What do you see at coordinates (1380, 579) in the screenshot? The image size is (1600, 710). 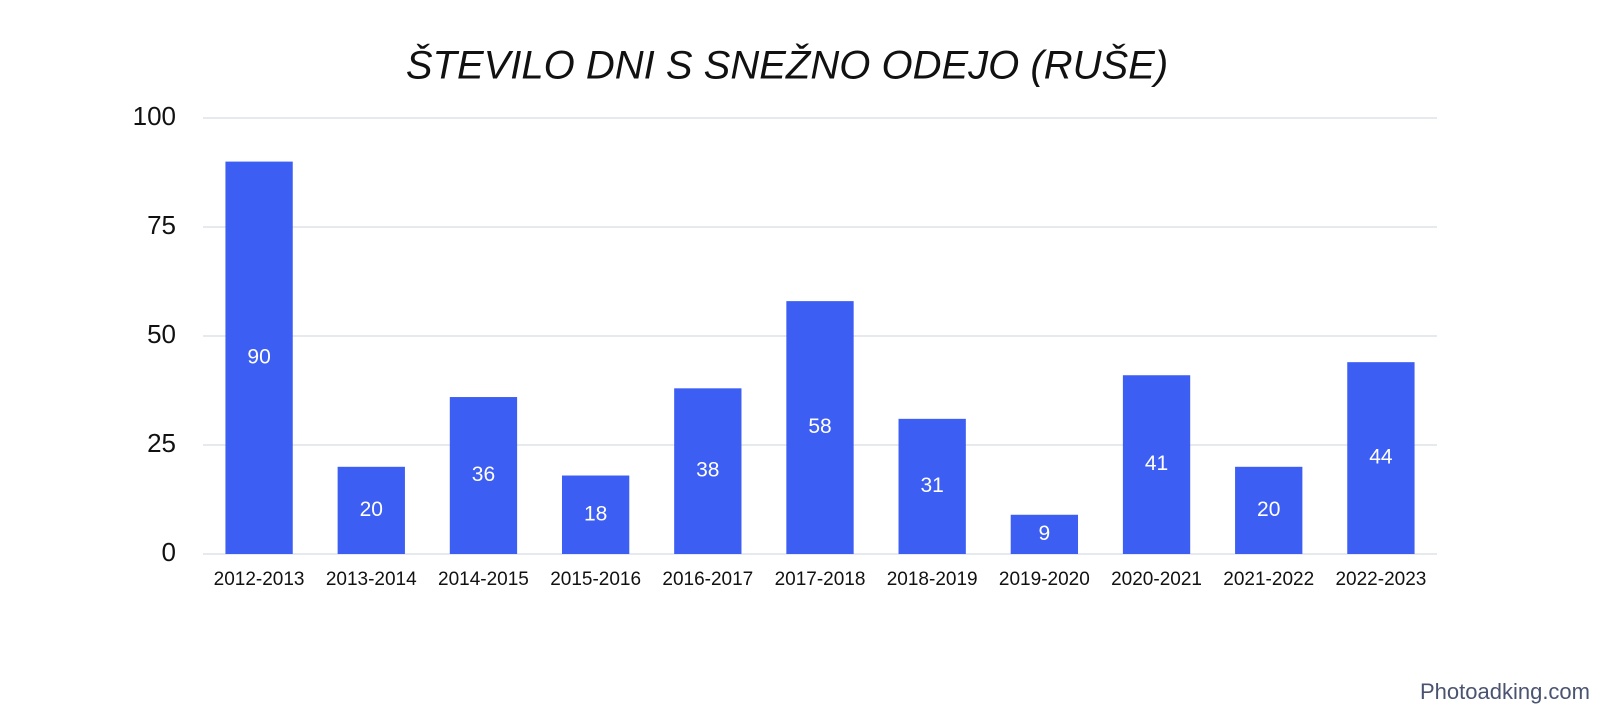 I see `x-tick-label: 2022-2023` at bounding box center [1380, 579].